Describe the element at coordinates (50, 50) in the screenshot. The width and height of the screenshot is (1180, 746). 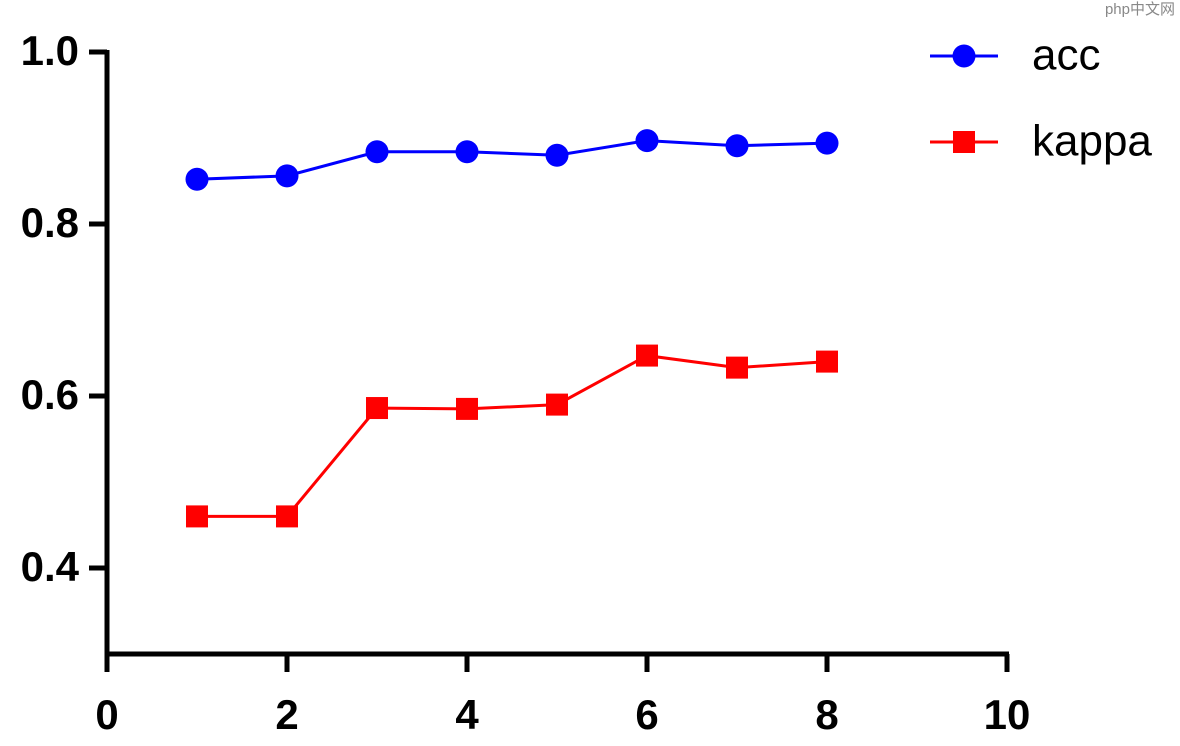
I see `y-tick-label: 1.0` at that location.